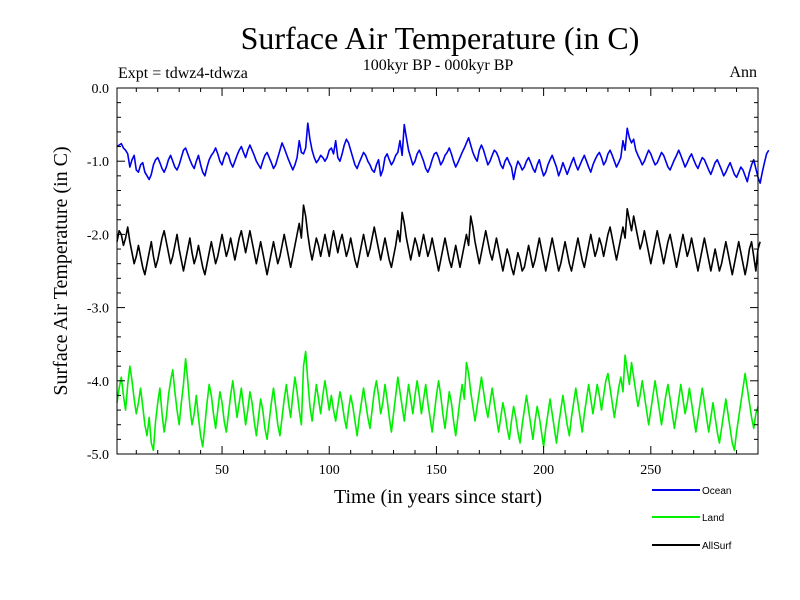  Describe the element at coordinates (329, 470) in the screenshot. I see `x-tick-label: 100` at that location.